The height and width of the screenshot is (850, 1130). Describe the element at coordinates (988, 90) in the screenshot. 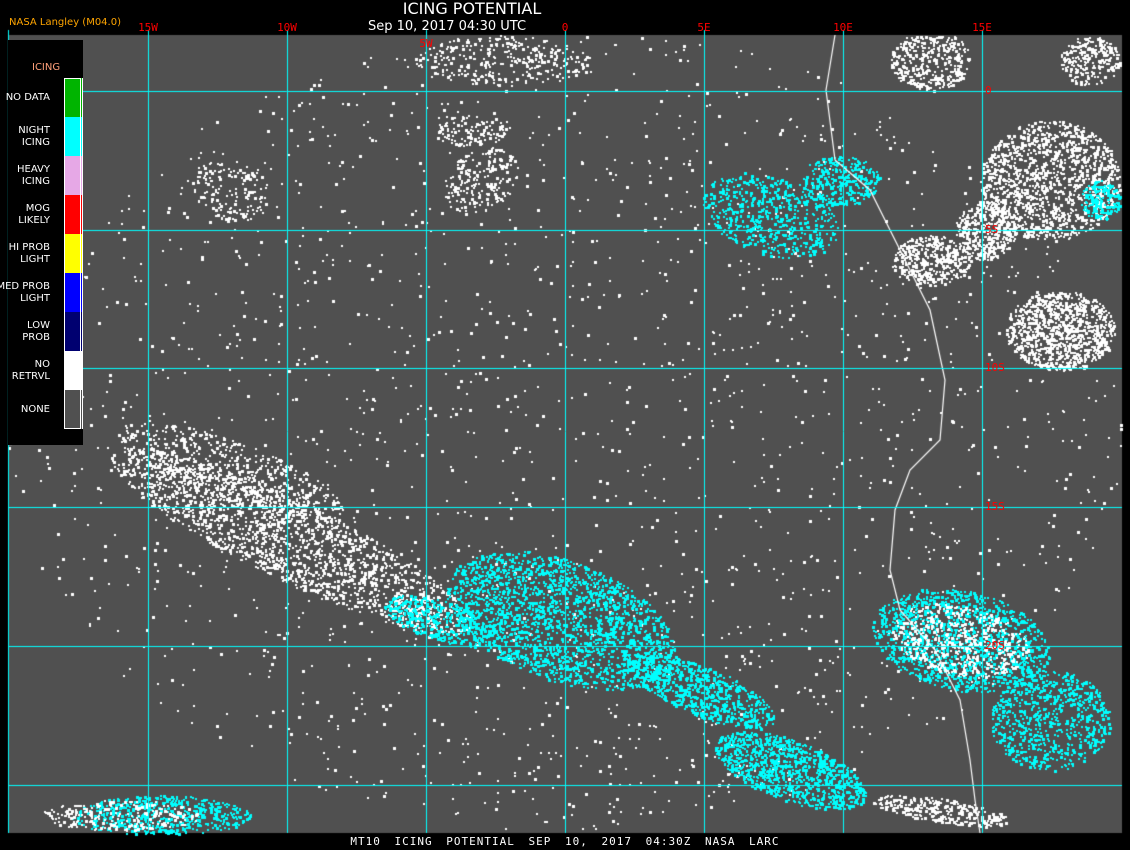

I see `latitude-label: 0` at that location.